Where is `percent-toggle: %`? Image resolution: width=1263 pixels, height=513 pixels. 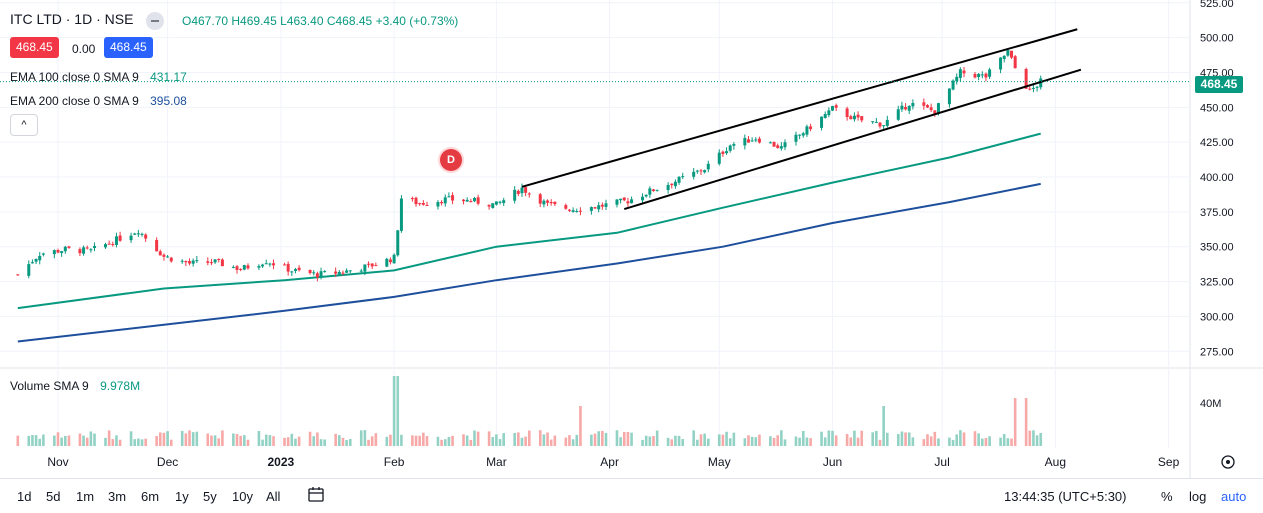
percent-toggle: % is located at coordinates (1167, 496).